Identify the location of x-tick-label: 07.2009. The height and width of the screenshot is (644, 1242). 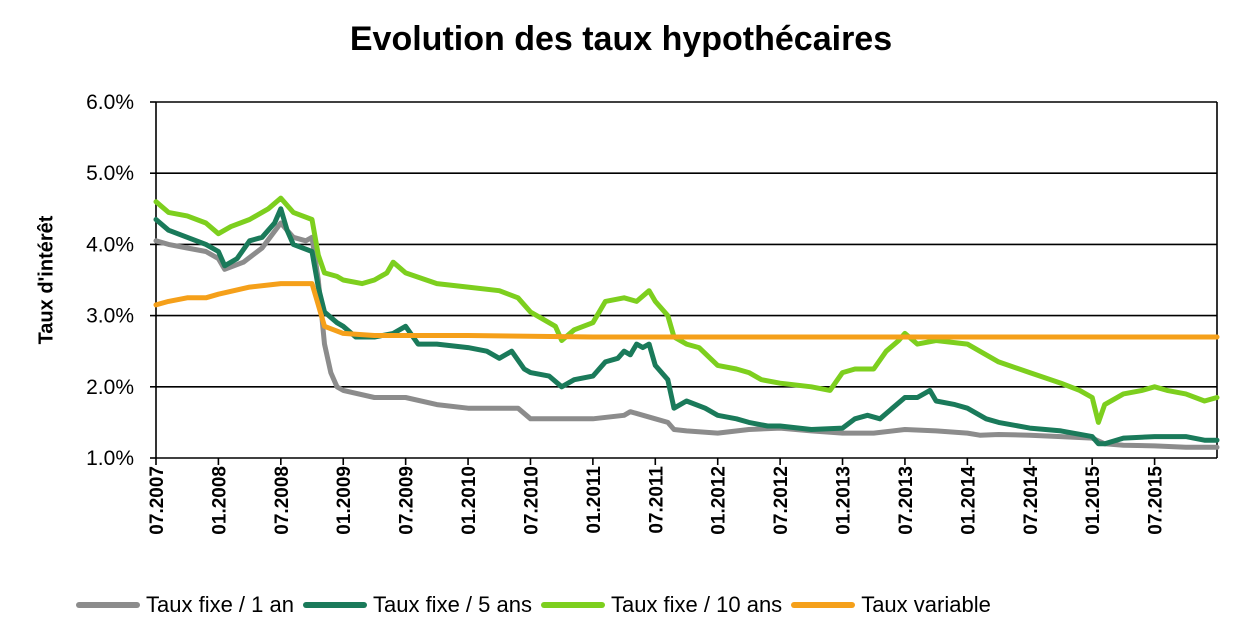
(407, 500).